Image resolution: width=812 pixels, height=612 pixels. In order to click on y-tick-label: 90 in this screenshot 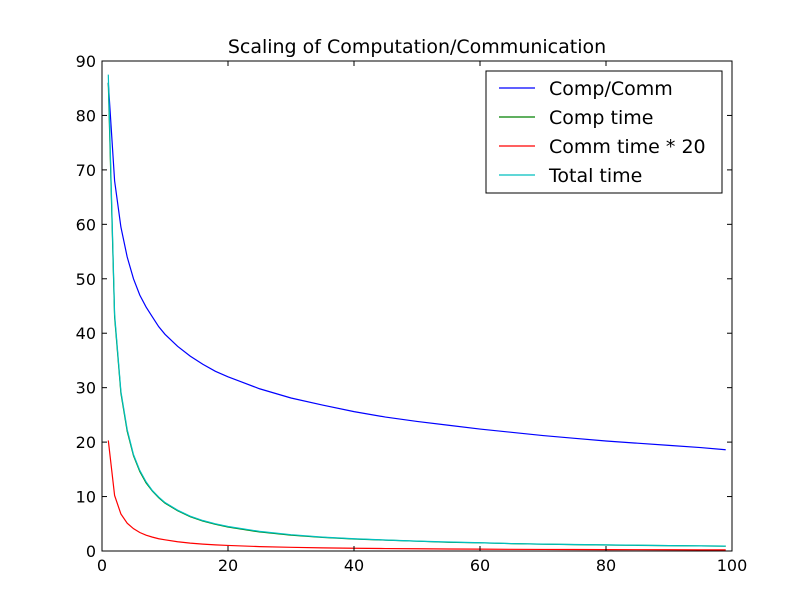, I will do `click(86, 61)`.